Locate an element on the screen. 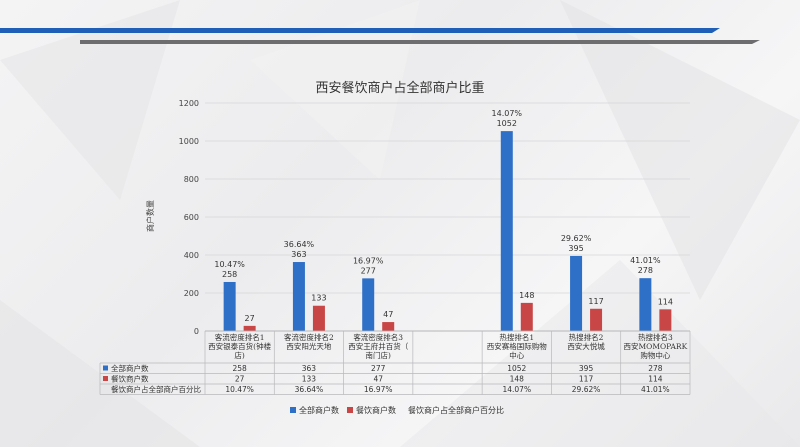  data-label-all: 258 is located at coordinates (229, 274).